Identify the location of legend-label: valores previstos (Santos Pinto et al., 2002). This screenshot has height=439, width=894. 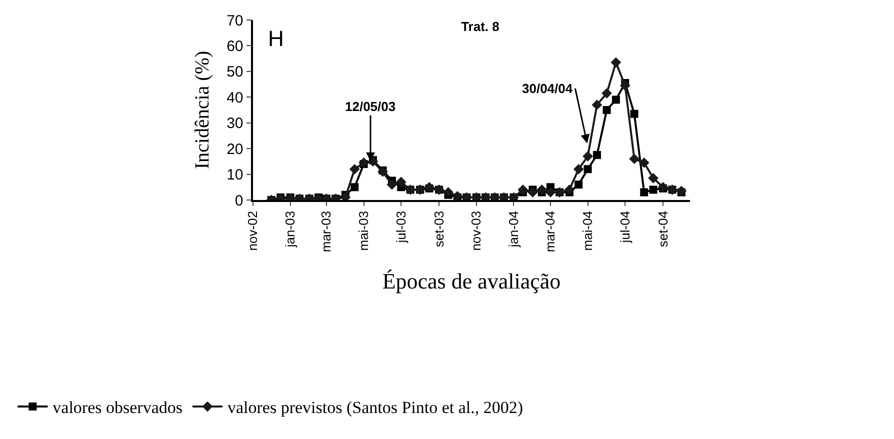
(375, 408).